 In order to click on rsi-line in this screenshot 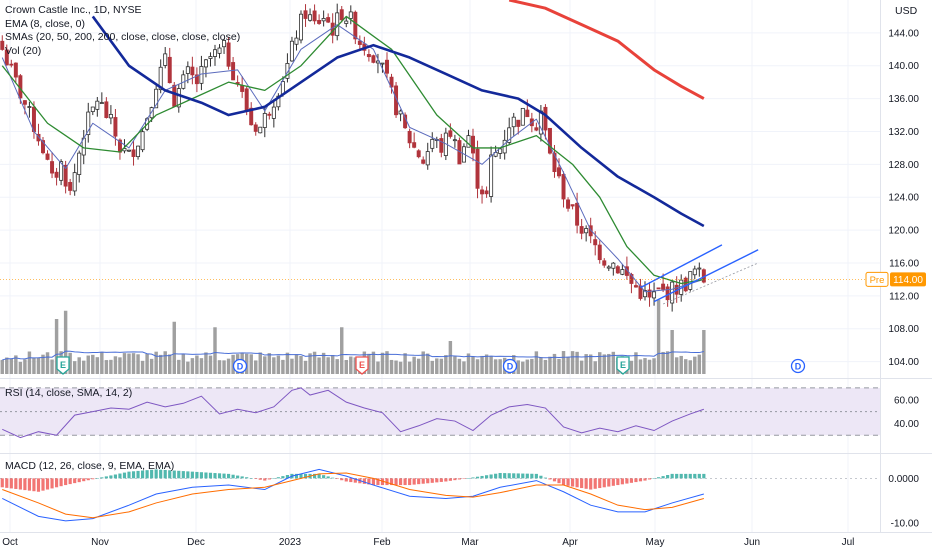, I will do `click(353, 413)`.